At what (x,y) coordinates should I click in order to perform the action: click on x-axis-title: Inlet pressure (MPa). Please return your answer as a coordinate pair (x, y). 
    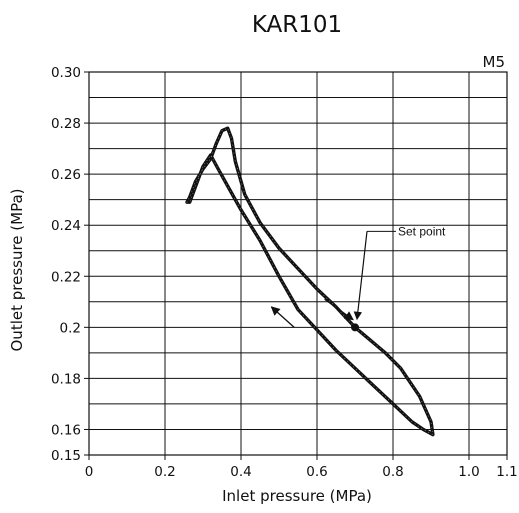
    Looking at the image, I should click on (297, 496).